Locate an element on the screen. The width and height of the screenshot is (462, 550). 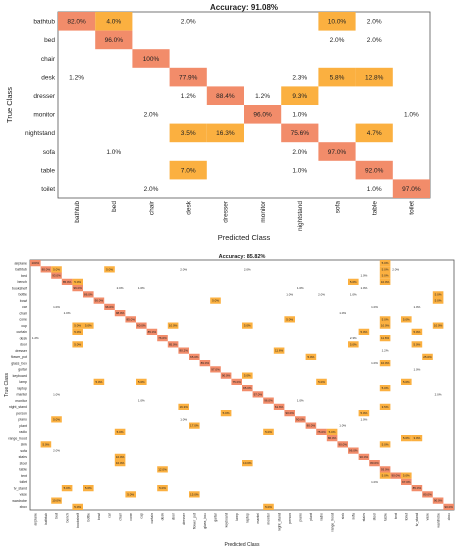
y-tick-label: wardrobe is located at coordinates (19, 501).